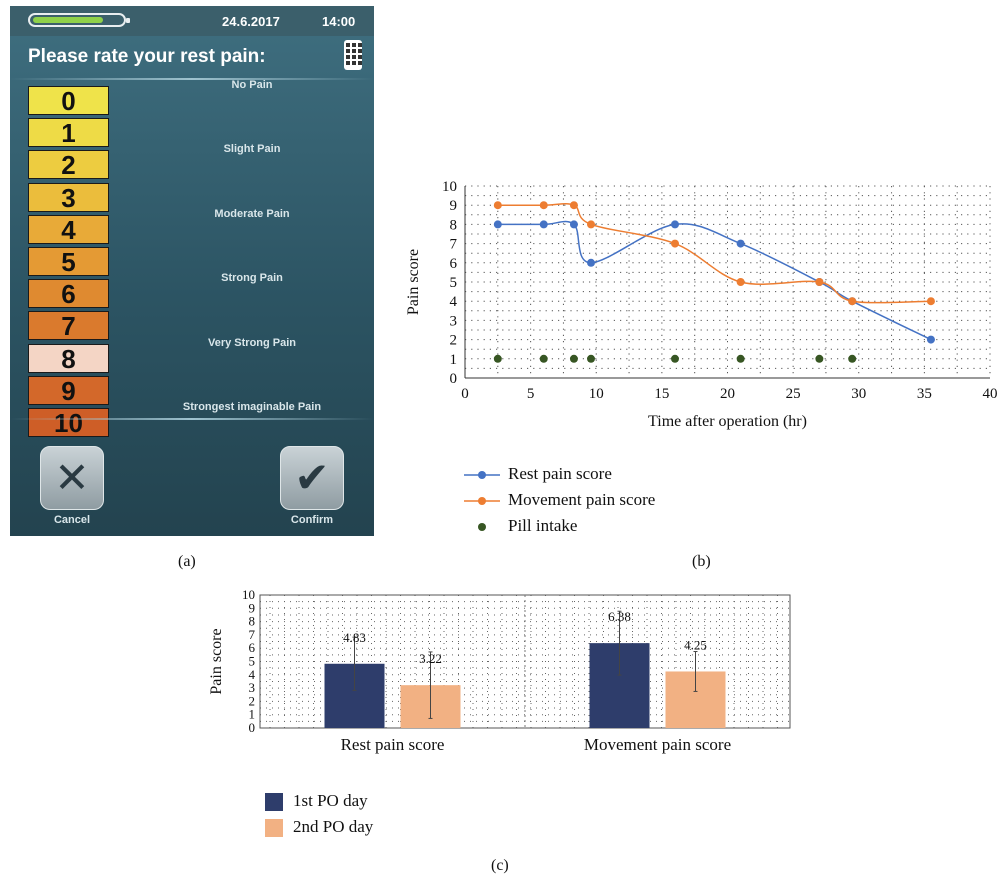  Describe the element at coordinates (200, 326) in the screenshot. I see `pain-option-7: 7` at that location.